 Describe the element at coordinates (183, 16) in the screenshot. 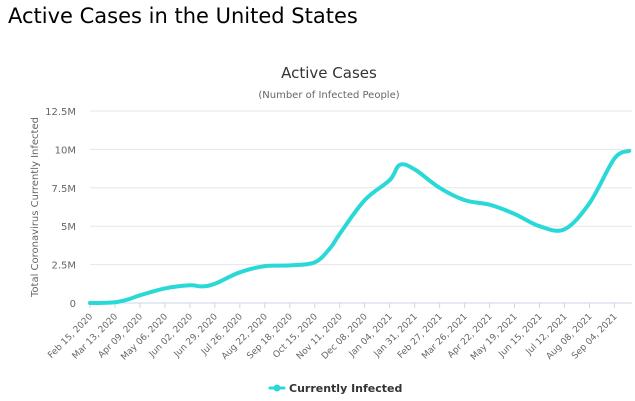

I see `page-heading: Active Cases in the United States` at that location.